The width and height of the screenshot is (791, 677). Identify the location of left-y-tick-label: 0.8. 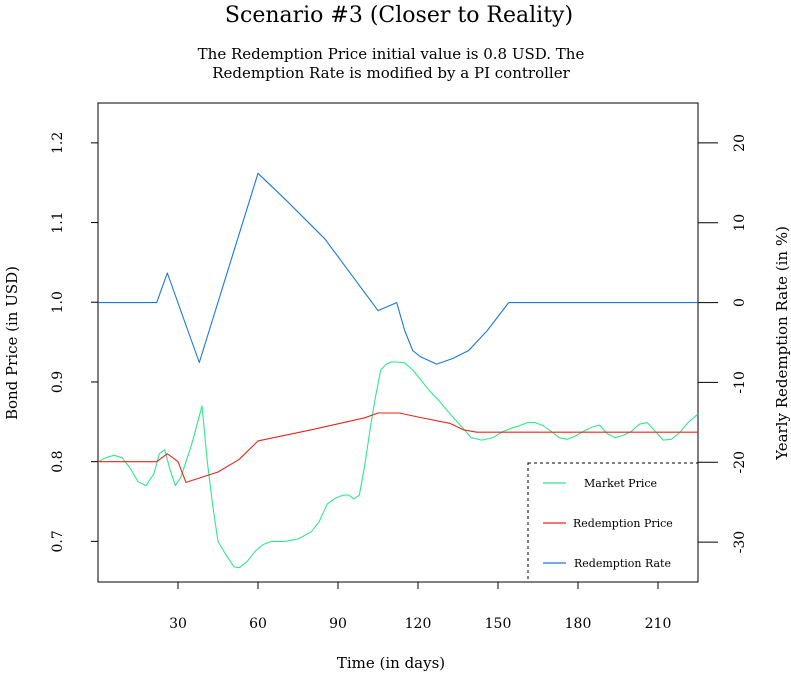
(58, 462).